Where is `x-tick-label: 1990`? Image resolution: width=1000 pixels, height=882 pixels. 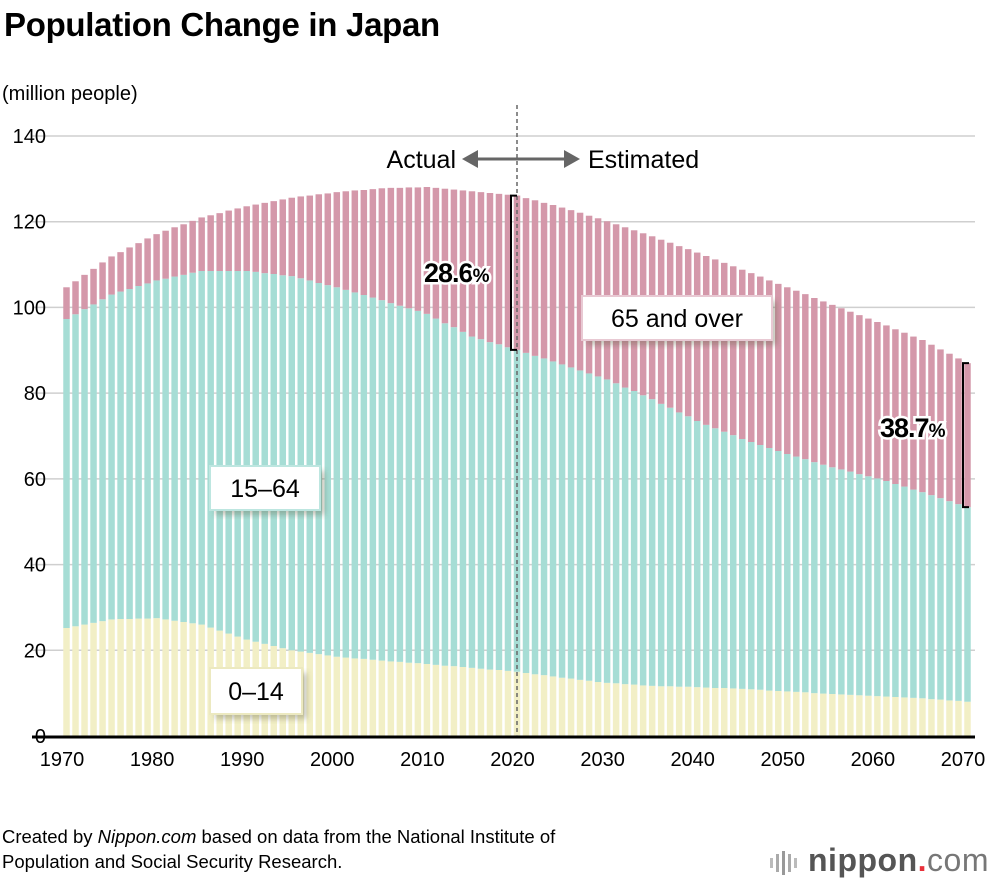
x-tick-label: 1990 is located at coordinates (242, 760).